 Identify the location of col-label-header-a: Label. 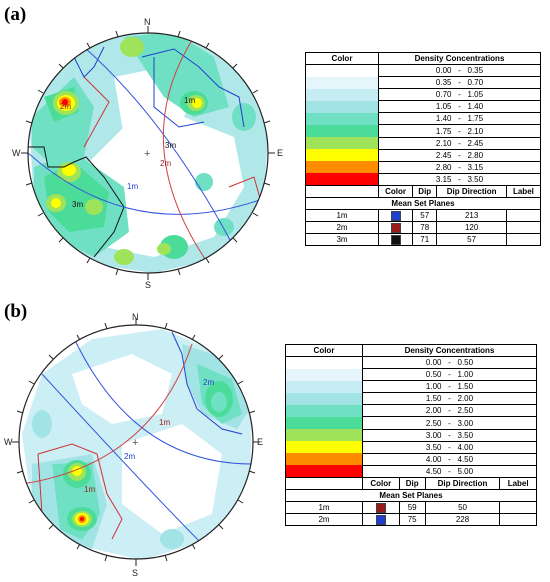
(523, 191).